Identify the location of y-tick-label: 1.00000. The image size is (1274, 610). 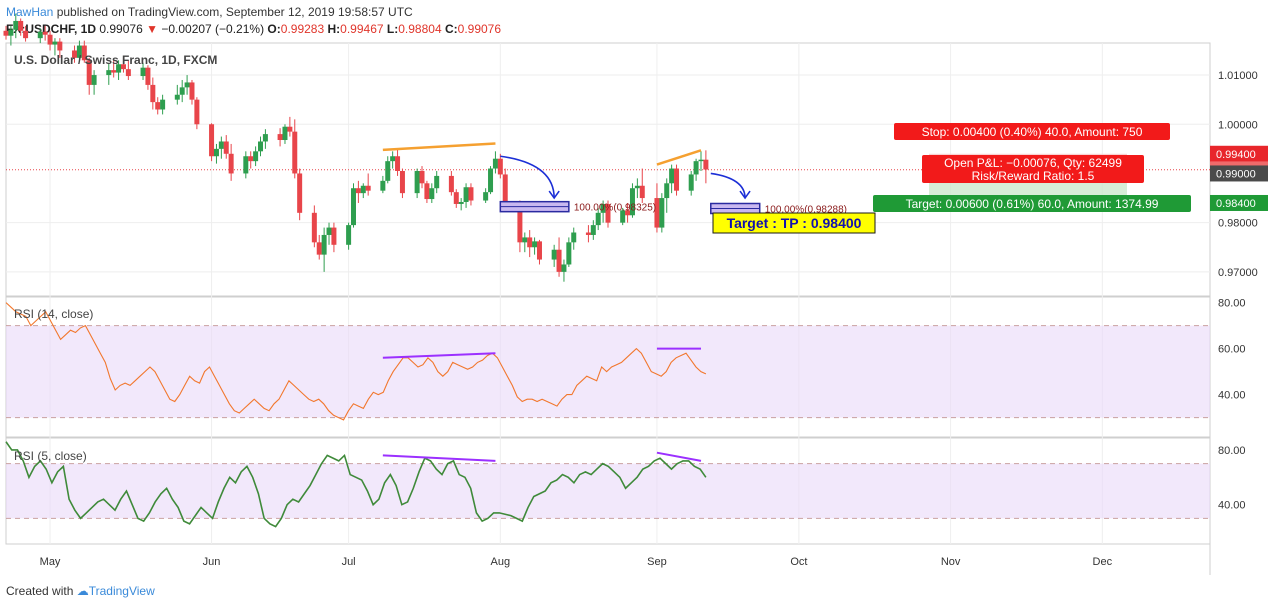
(1238, 125).